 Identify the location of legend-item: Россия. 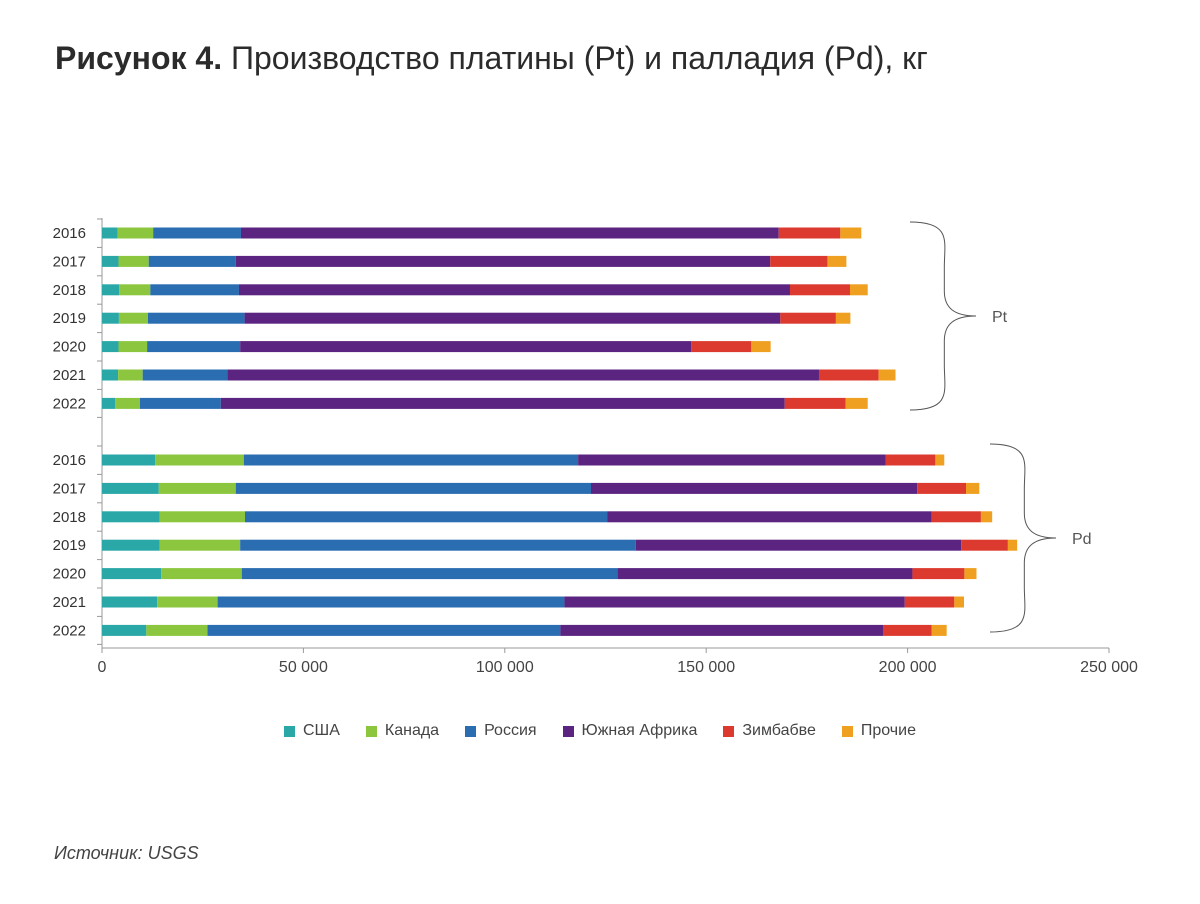
(501, 731).